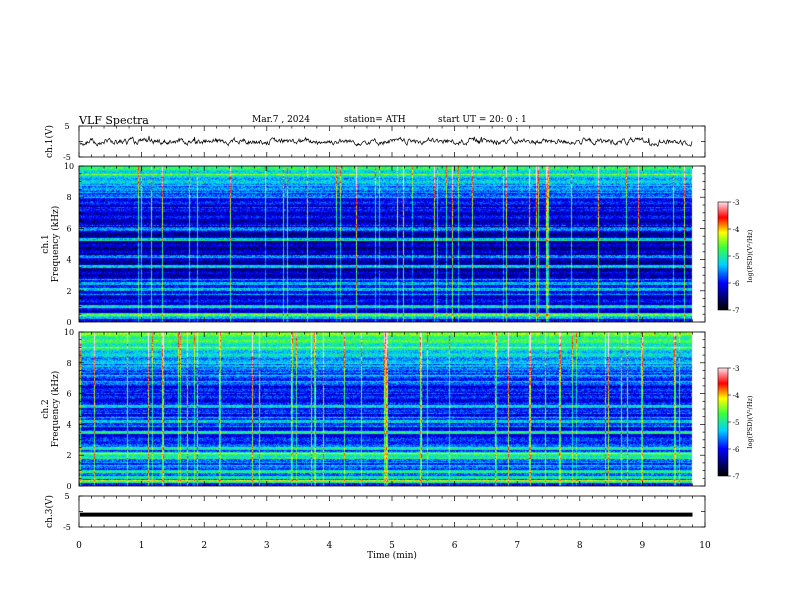 The height and width of the screenshot is (612, 792). Describe the element at coordinates (736, 230) in the screenshot. I see `colorbar-1-tick-label: -4` at that location.